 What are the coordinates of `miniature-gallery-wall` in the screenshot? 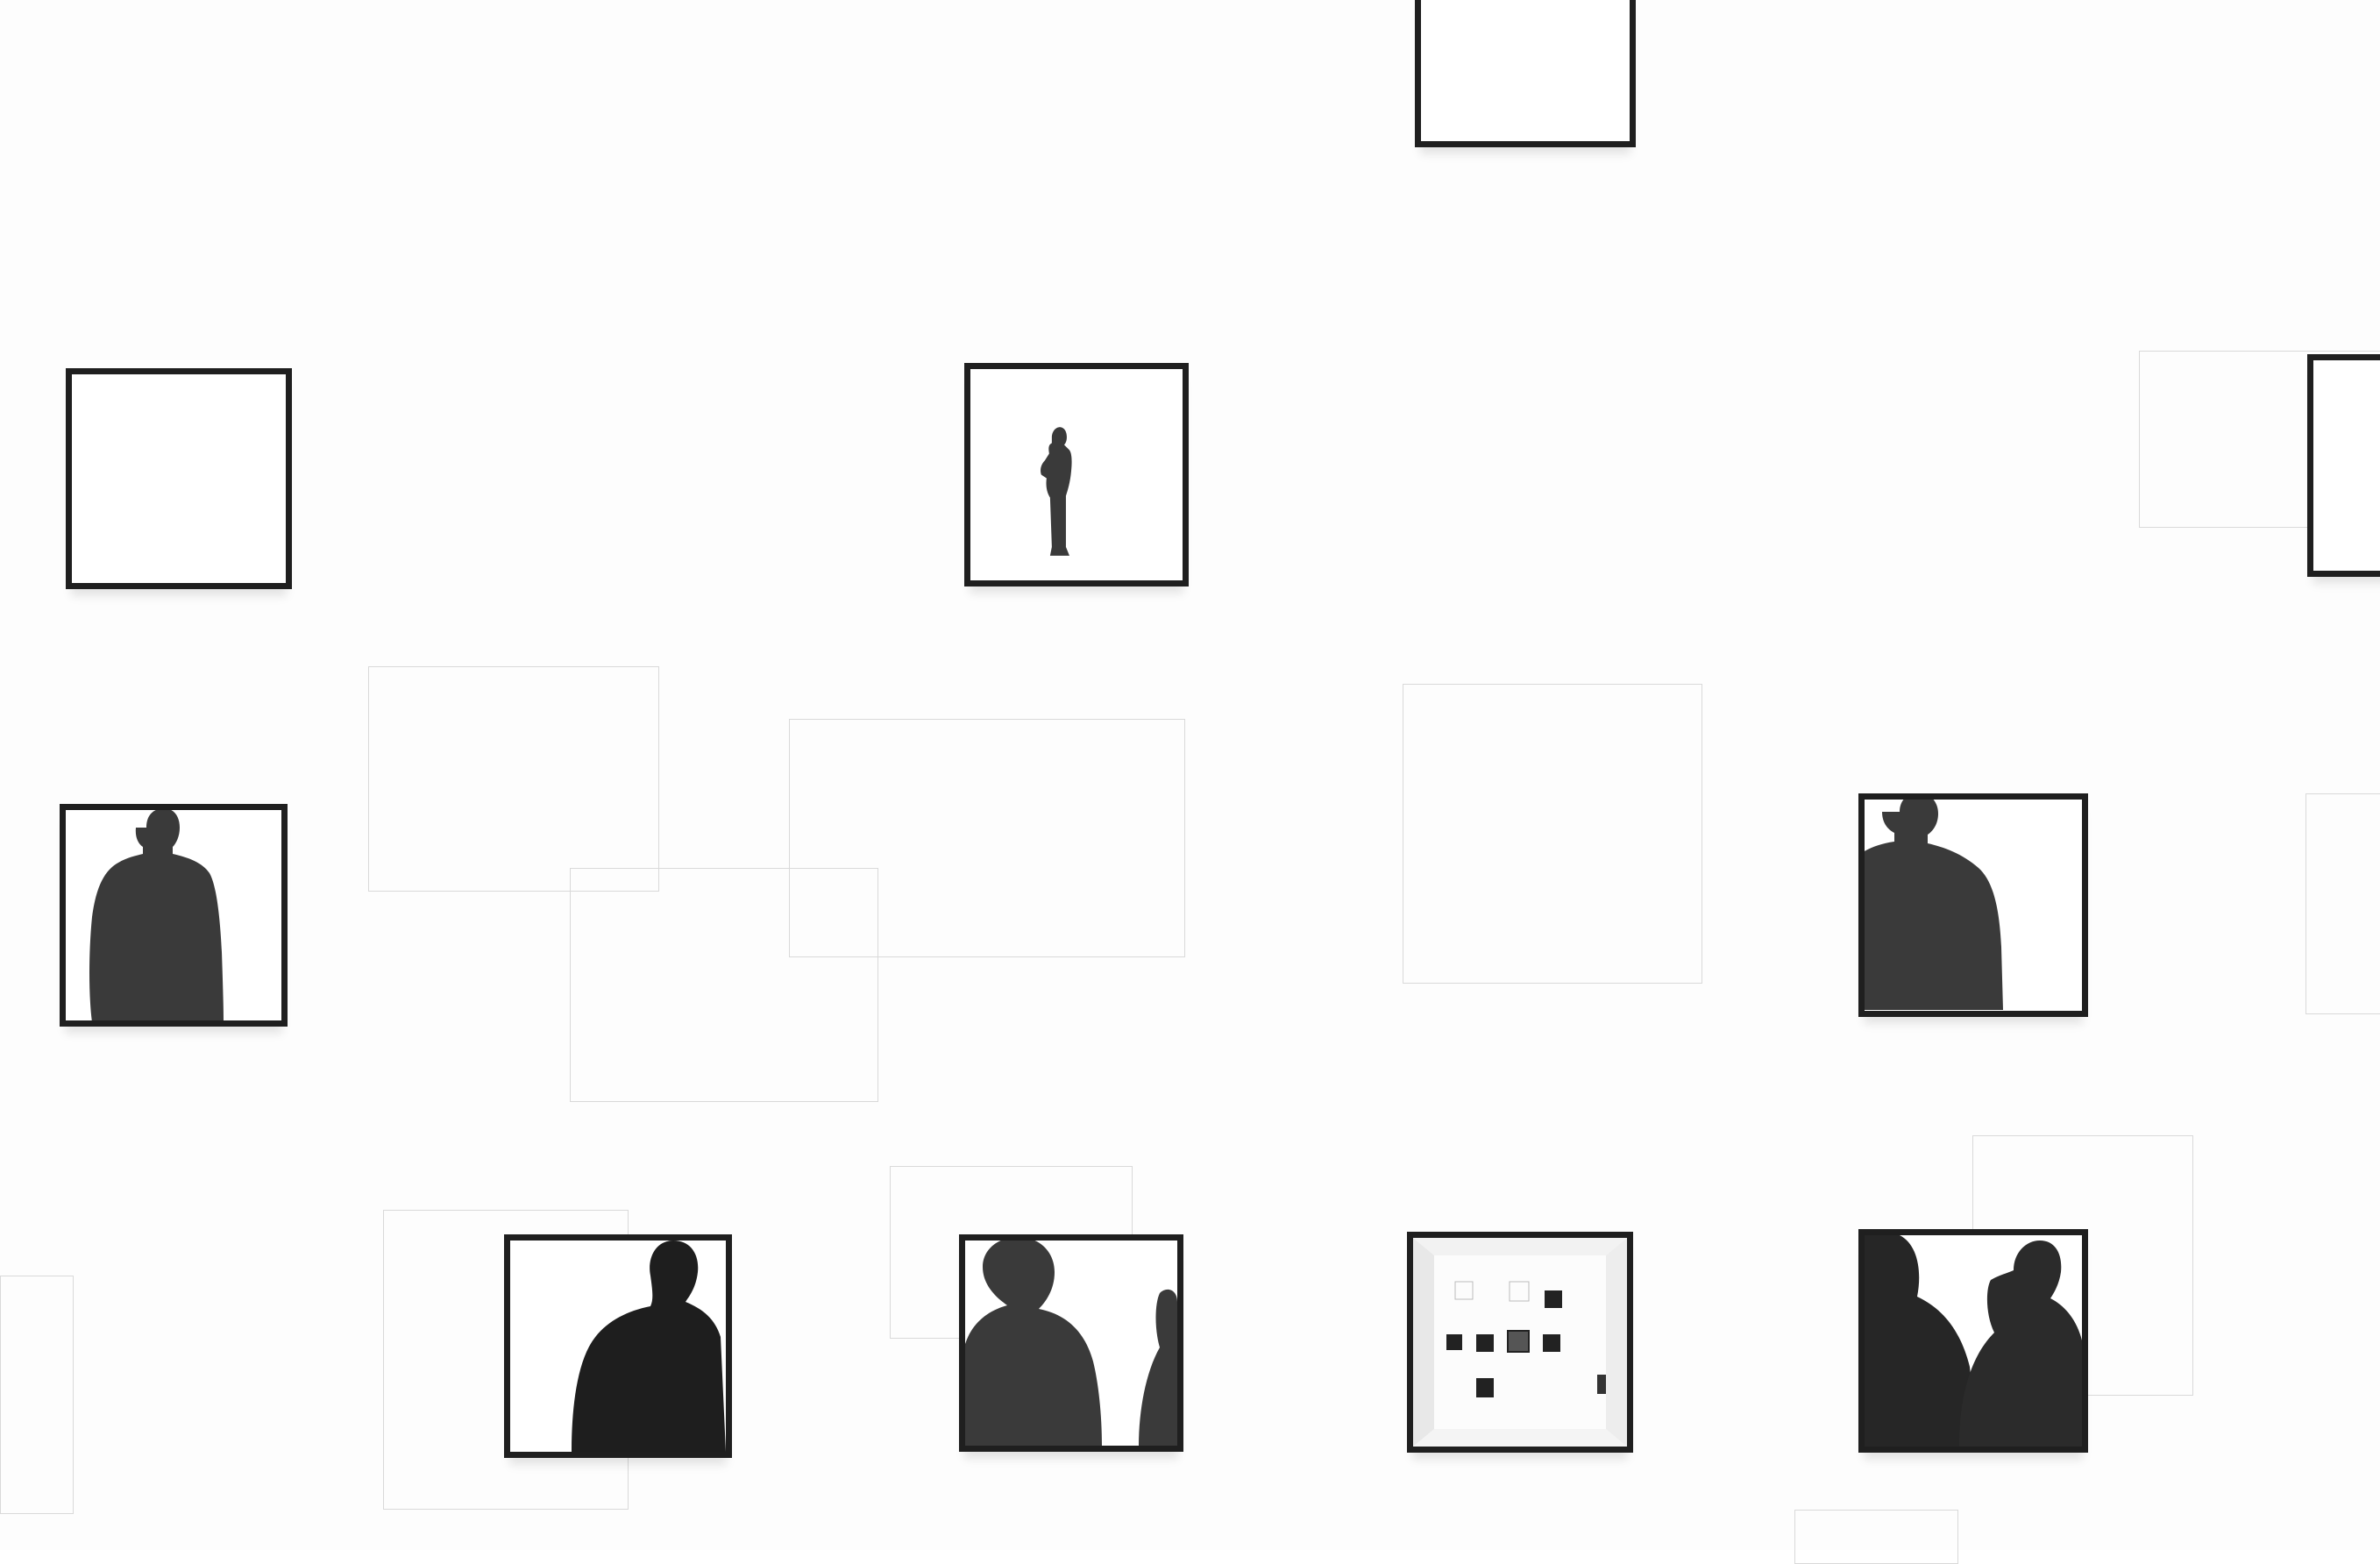 It's located at (1520, 1342).